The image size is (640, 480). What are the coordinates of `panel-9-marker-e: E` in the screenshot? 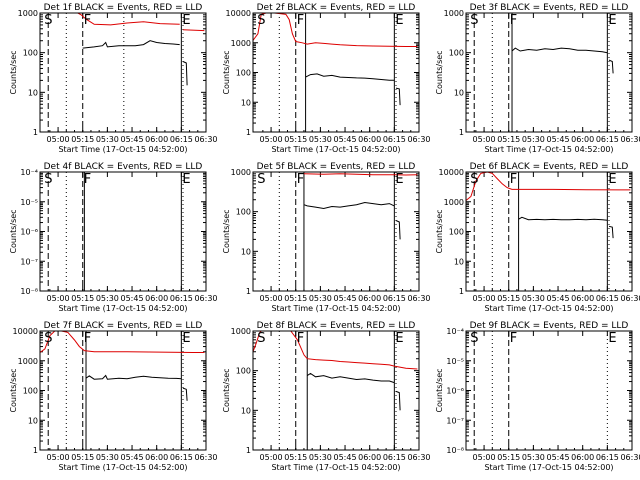 It's located at (612, 338).